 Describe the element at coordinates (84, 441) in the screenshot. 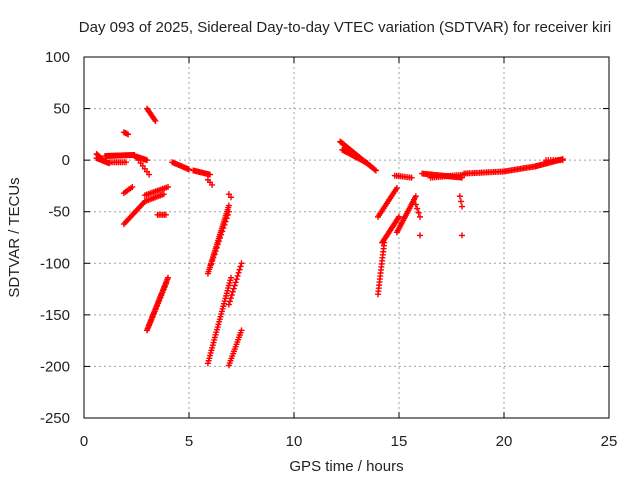

I see `x-tick-label: 0` at that location.